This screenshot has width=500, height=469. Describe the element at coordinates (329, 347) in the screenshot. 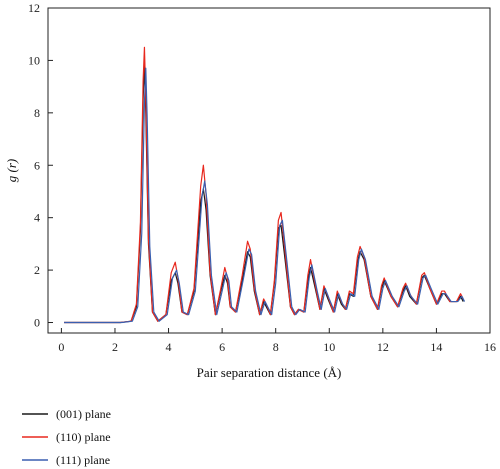

I see `x-tick-label: 10` at that location.